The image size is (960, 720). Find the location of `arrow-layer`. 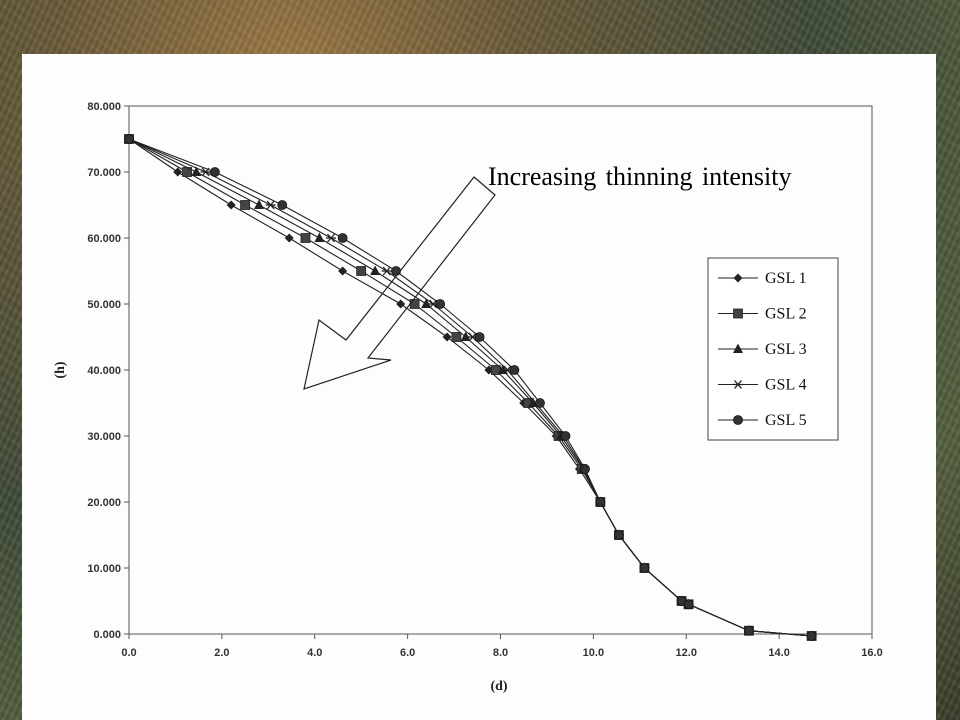

arrow-layer is located at coordinates (399, 283).